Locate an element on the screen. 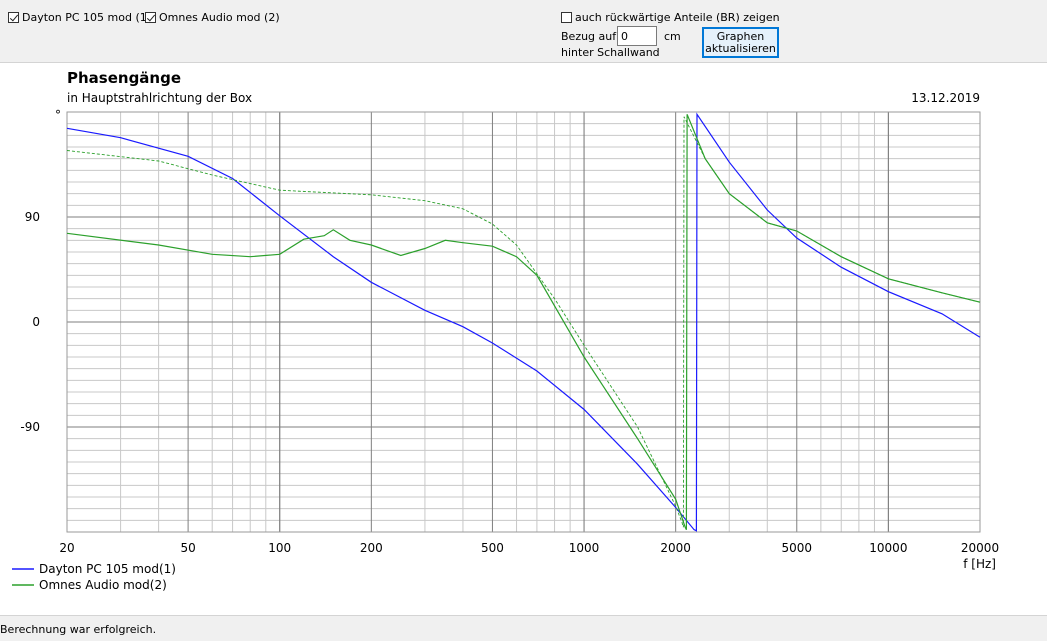  checkbox-unchecked-icon is located at coordinates (566, 17).